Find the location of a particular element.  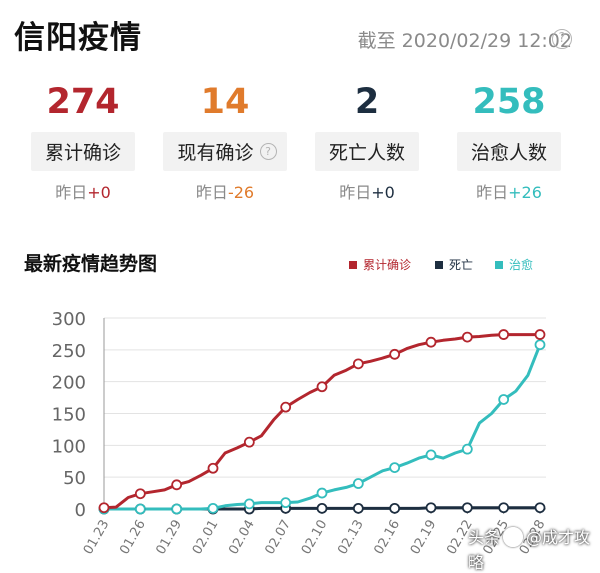

stat-active-value: 14 is located at coordinates (225, 102).